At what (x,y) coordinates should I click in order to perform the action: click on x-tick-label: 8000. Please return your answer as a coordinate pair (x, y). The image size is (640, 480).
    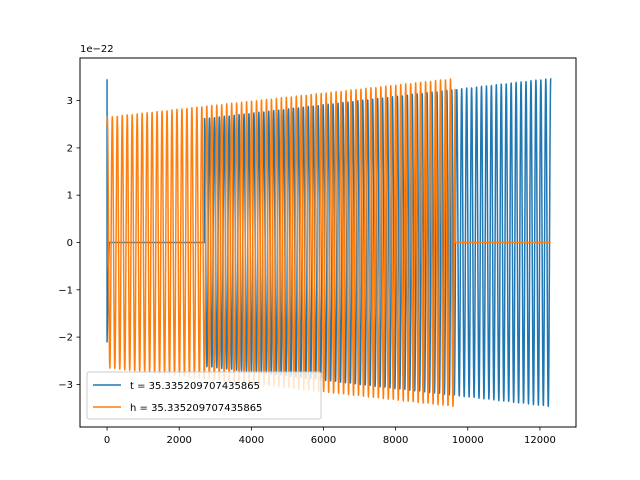
    Looking at the image, I should click on (395, 440).